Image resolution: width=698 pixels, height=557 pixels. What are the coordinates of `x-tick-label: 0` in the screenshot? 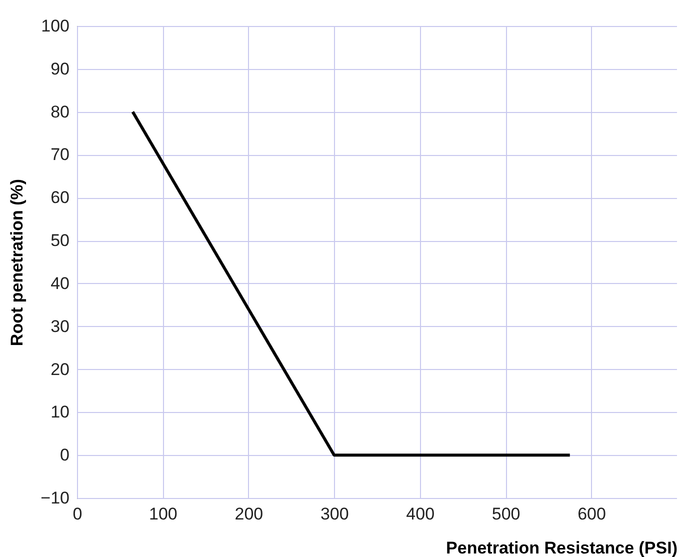 It's located at (77, 514).